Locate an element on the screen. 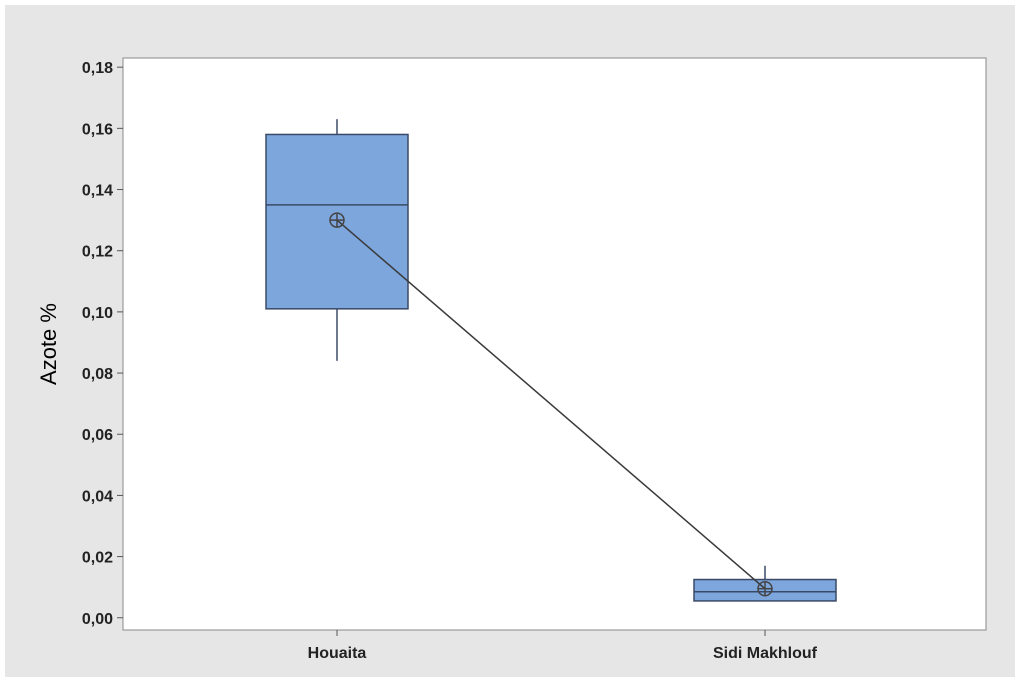 Image resolution: width=1020 pixels, height=682 pixels. x-tick-label: Sidi Makhlouf is located at coordinates (765, 653).